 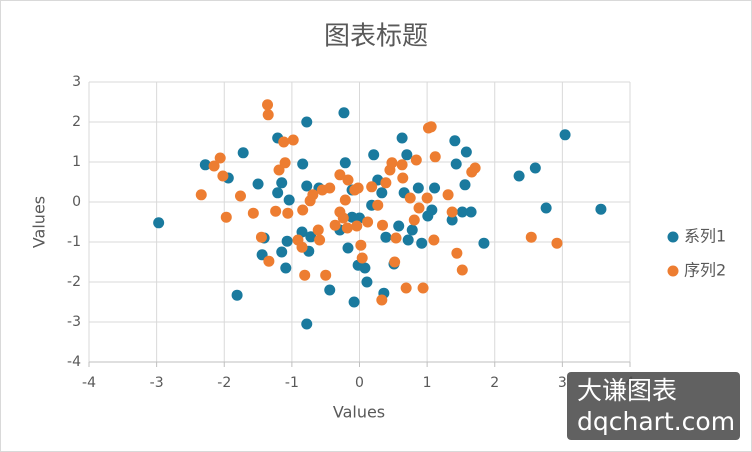 What do you see at coordinates (562, 383) in the screenshot?
I see `x-tick-label: 3` at bounding box center [562, 383].